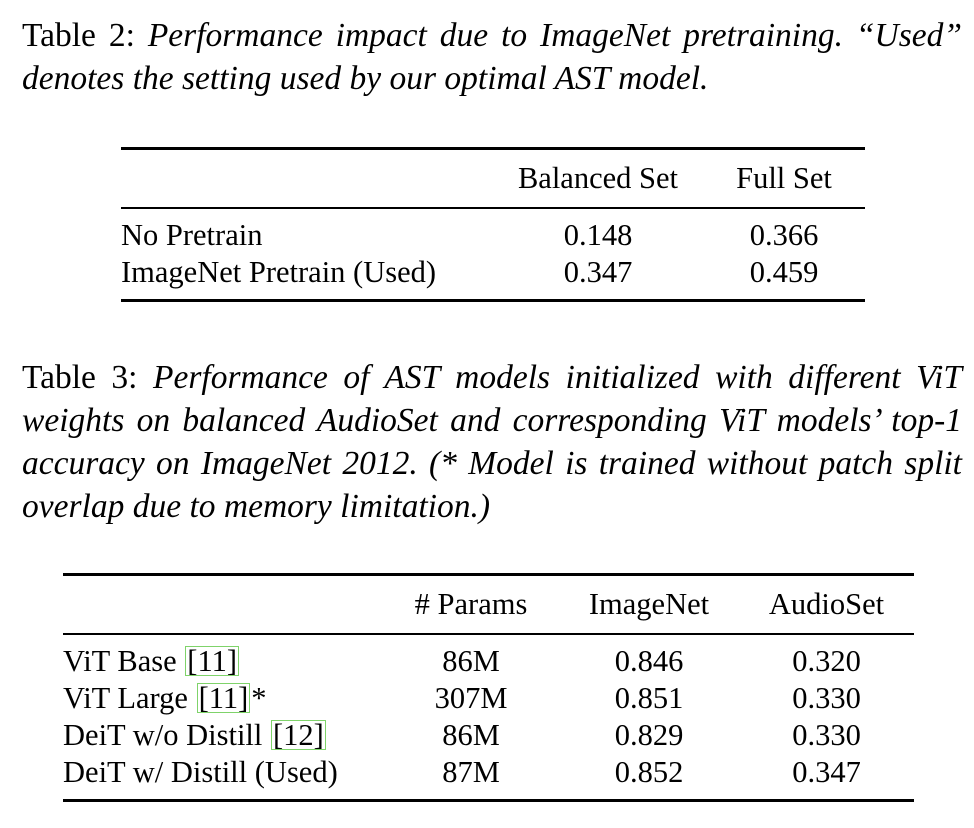 Image resolution: width=974 pixels, height=828 pixels. I want to click on table-cell: 0.148, so click(598, 235).